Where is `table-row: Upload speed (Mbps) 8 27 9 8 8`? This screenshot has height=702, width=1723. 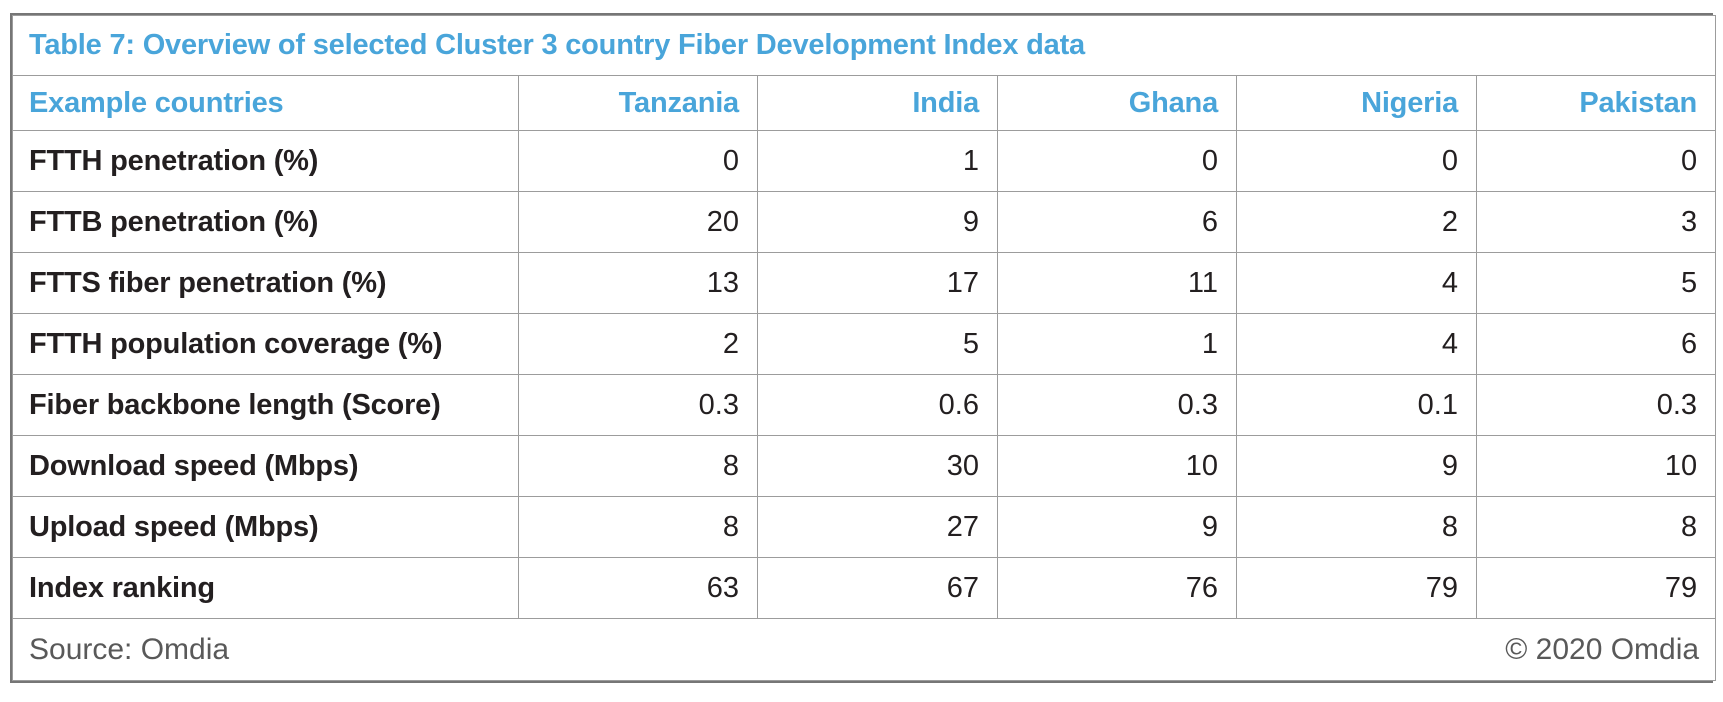 table-row: Upload speed (Mbps) 8 27 9 8 8 is located at coordinates (864, 527).